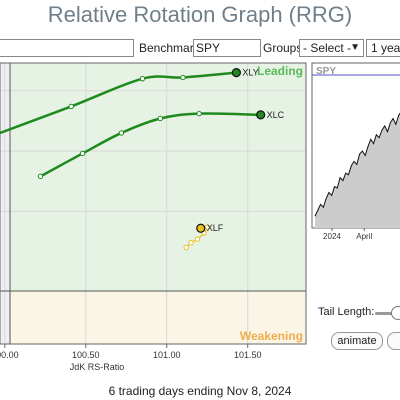 Image resolution: width=400 pixels, height=400 pixels. Describe the element at coordinates (86, 355) in the screenshot. I see `x-tick-label: 100.50` at that location.